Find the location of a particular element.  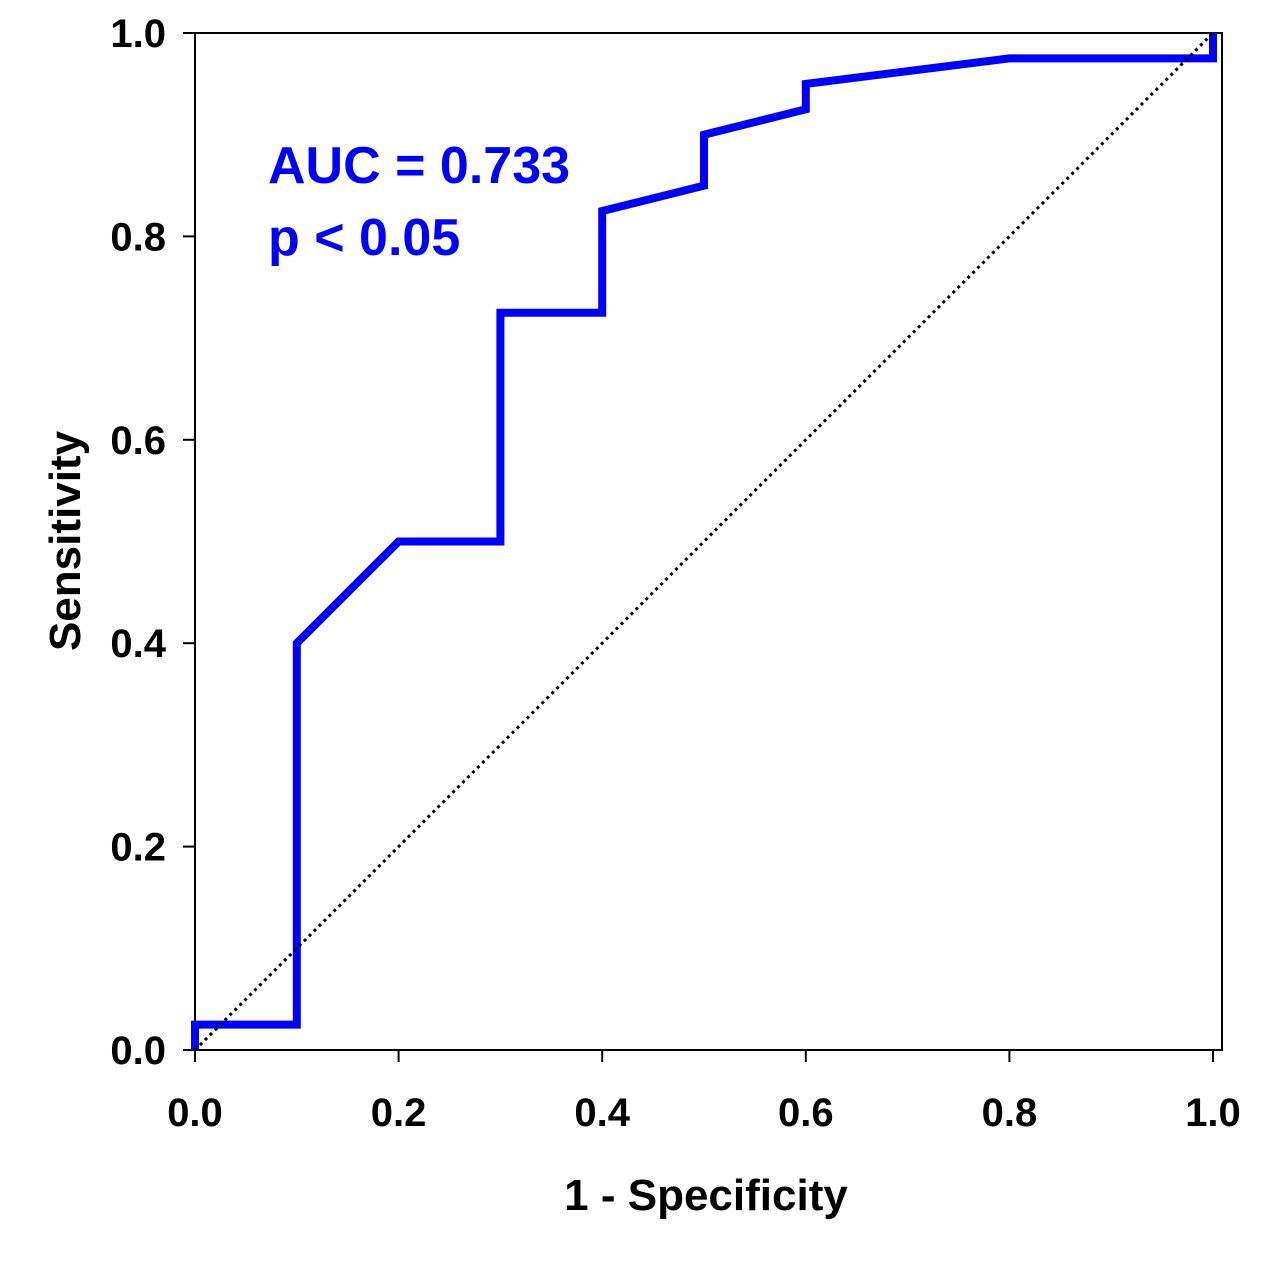

y-tick-labels: 0.0 0.2 0.4 0.6 0.8 1.0 is located at coordinates (138, 542).